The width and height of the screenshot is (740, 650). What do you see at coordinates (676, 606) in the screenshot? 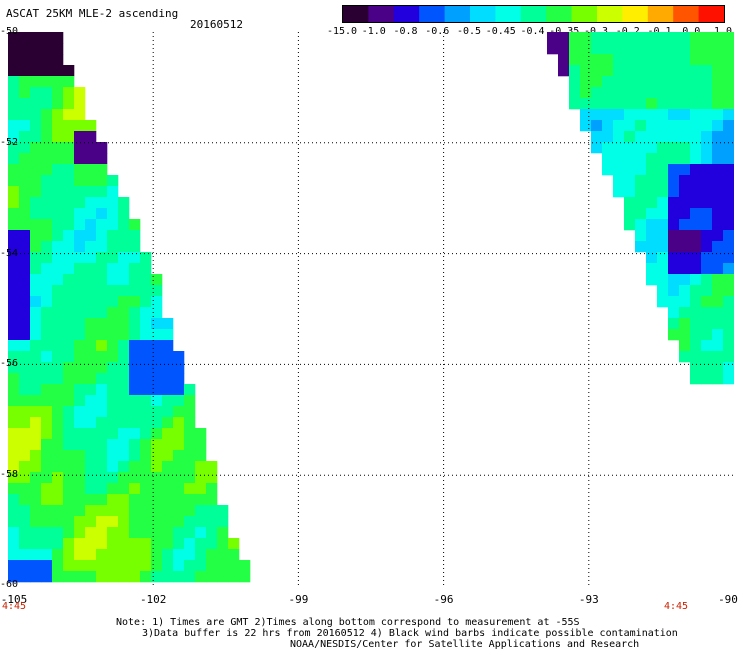
I see `time-label-right: 4:45` at bounding box center [676, 606].